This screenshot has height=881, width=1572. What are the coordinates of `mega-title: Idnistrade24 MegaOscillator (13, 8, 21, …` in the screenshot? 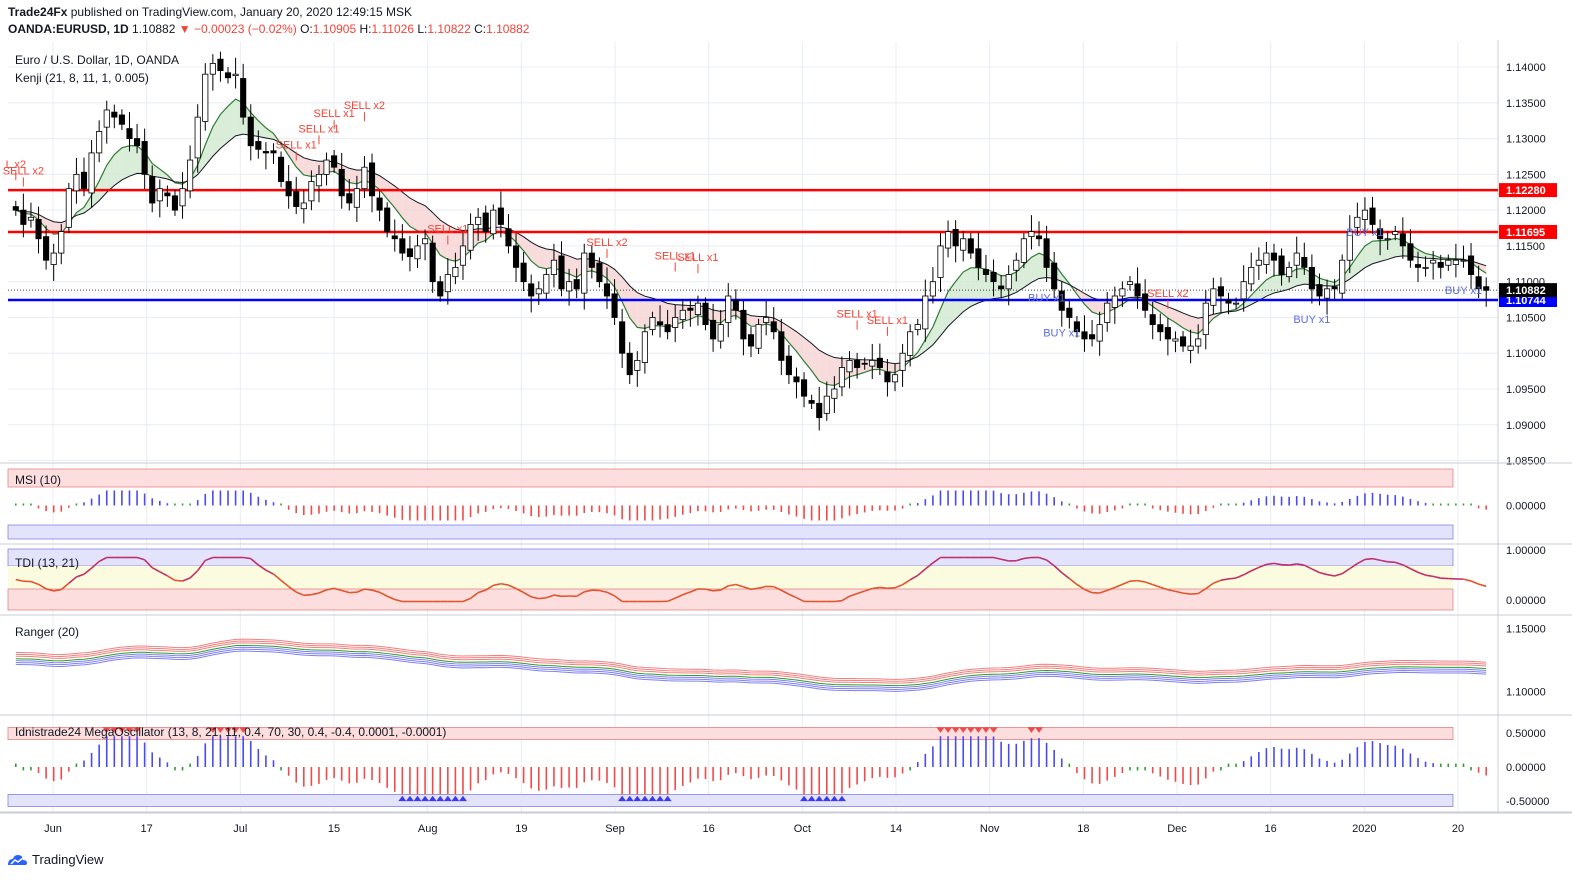 It's located at (230, 732).